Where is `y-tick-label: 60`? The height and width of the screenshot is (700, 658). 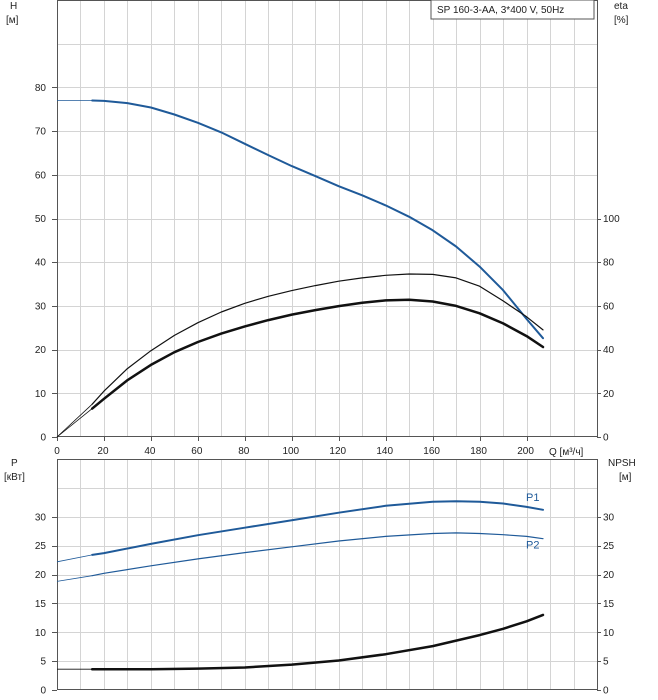
y-tick-label: 60 is located at coordinates (41, 175).